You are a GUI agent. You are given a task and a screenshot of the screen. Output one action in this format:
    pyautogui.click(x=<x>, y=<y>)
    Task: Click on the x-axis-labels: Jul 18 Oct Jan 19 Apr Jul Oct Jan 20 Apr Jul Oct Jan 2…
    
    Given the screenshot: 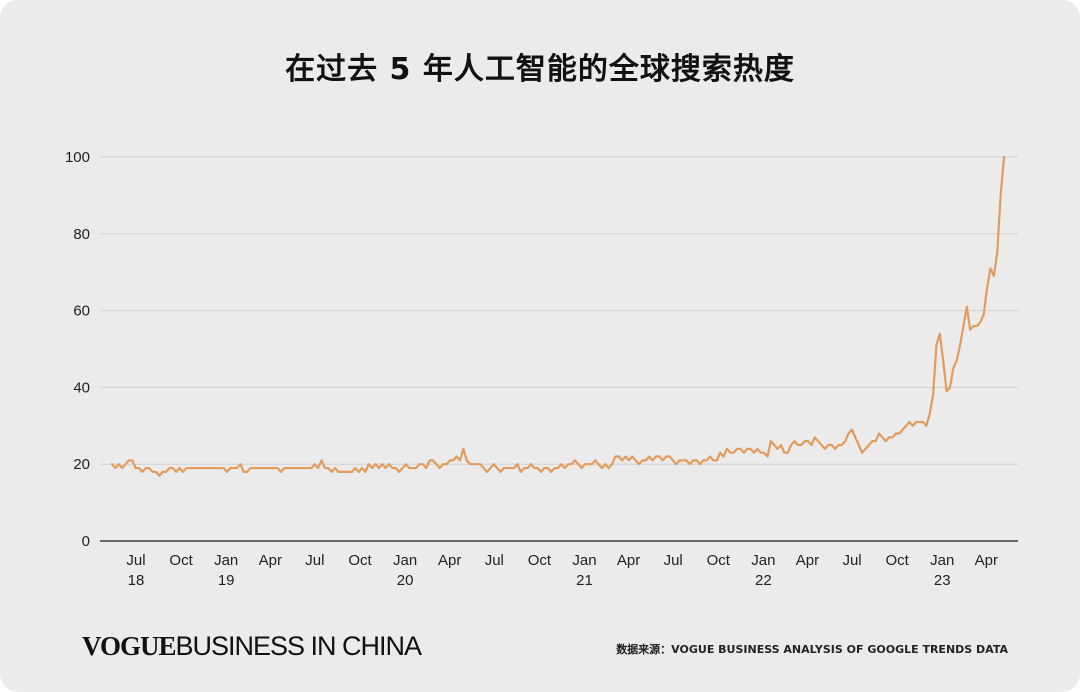 What is the action you would take?
    pyautogui.click(x=562, y=570)
    